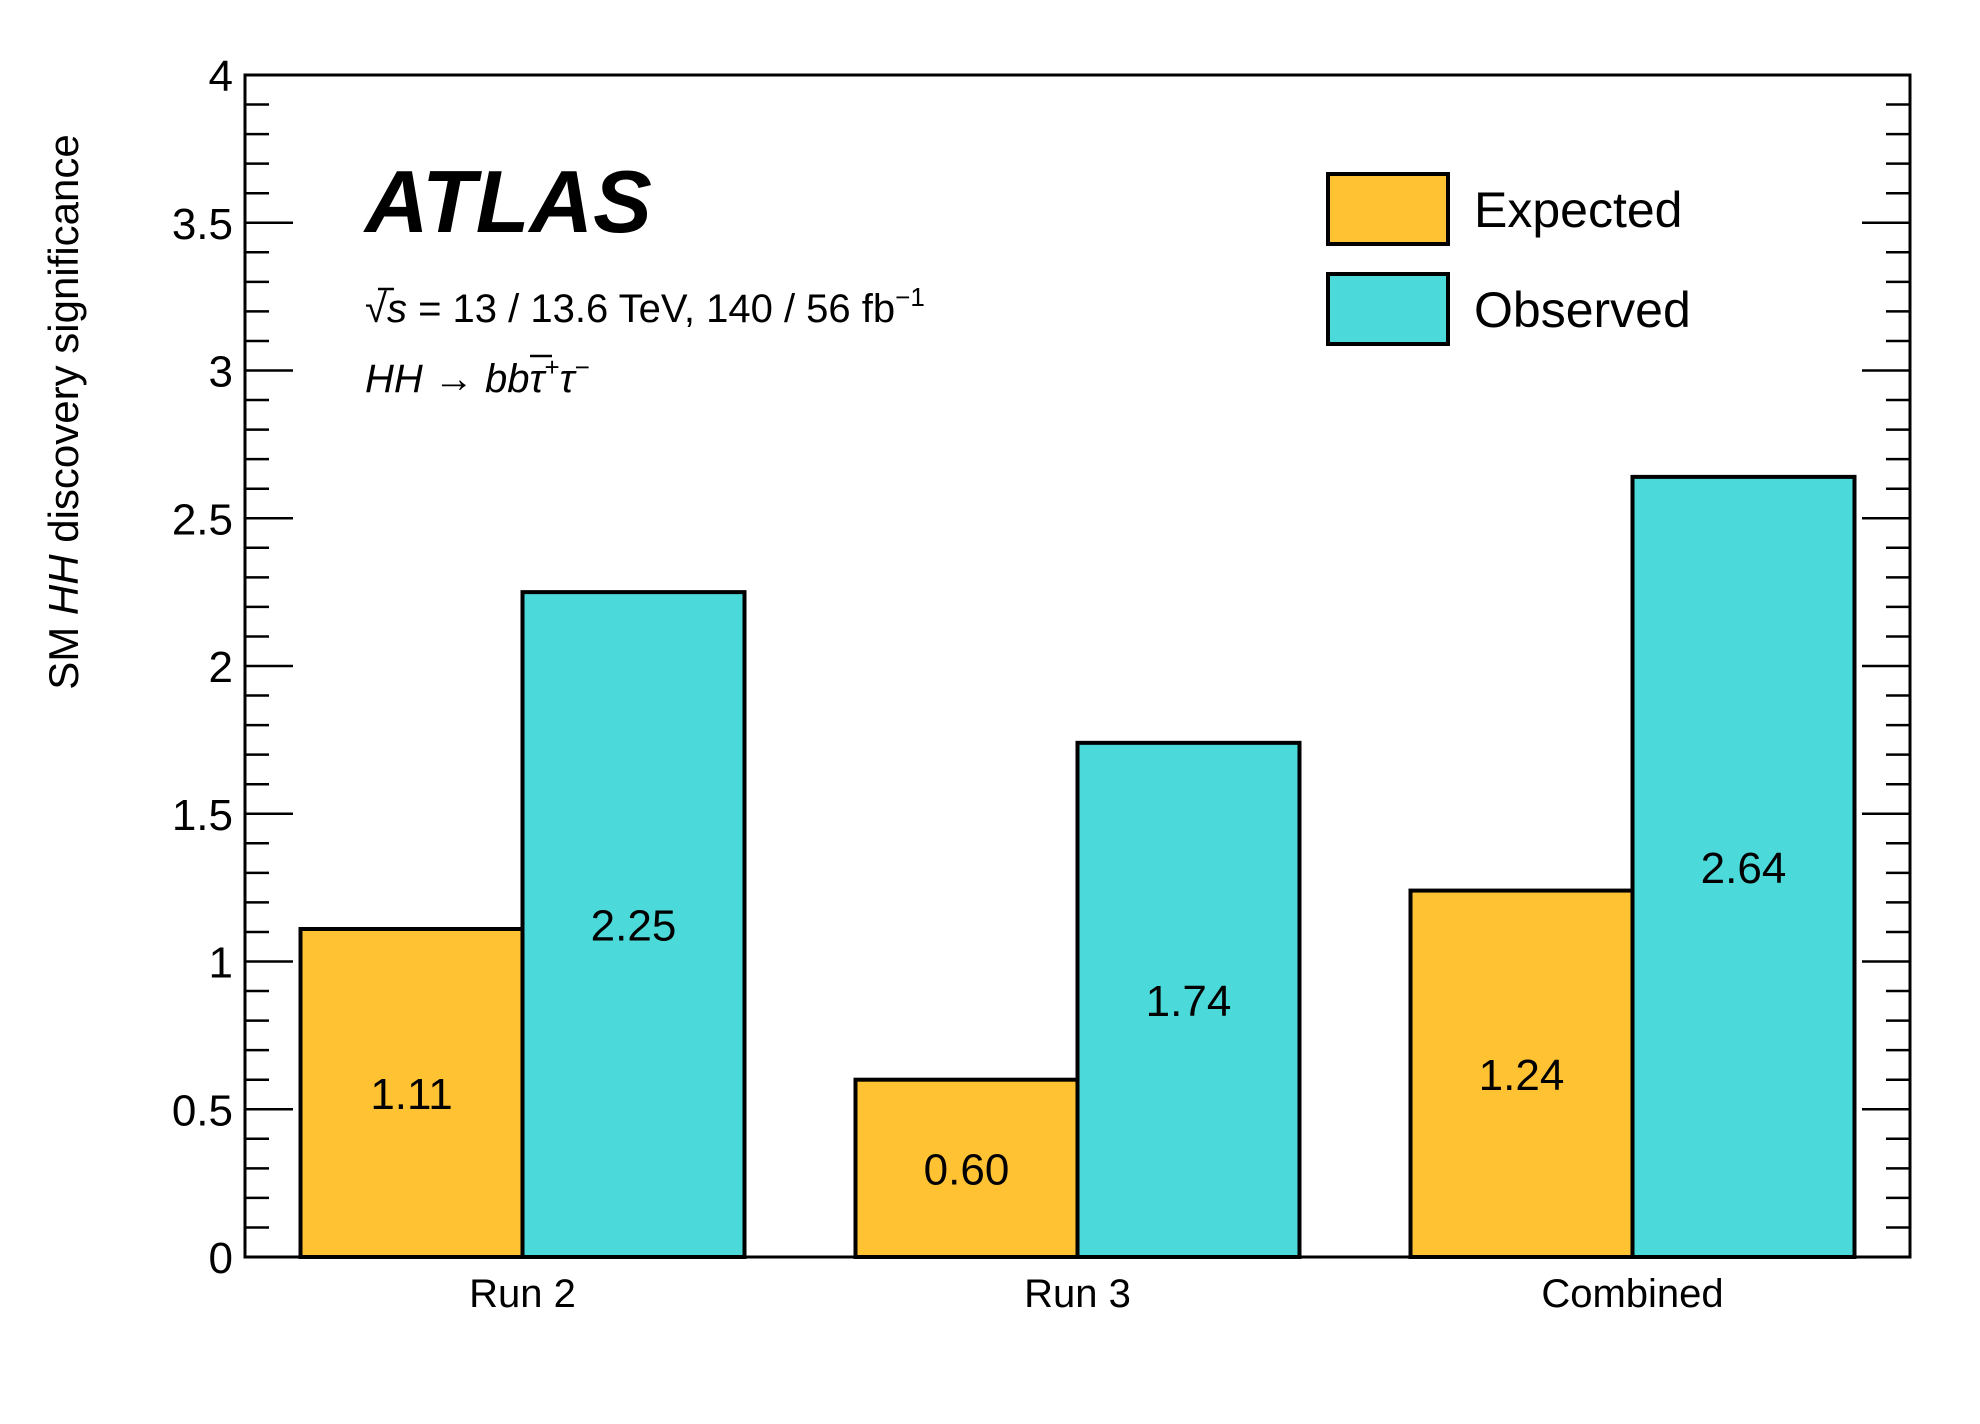  I want to click on y-tick-label: 0, so click(221, 1258).